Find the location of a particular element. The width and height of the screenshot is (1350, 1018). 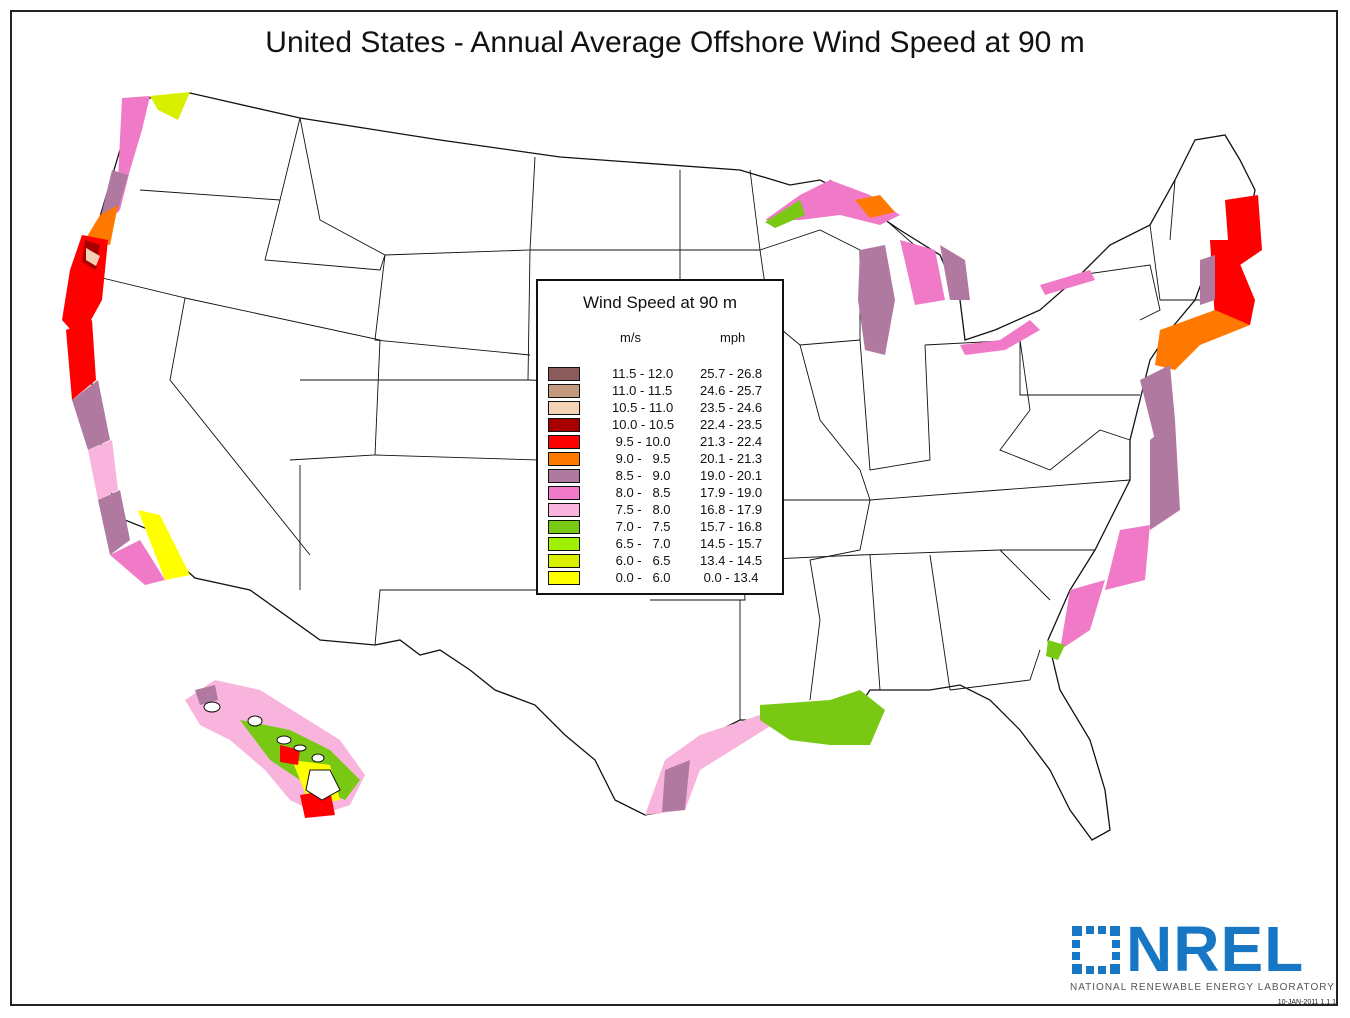

legend-row: 11.5 - 12.0 25.7 - 26.8 is located at coordinates (663, 374).